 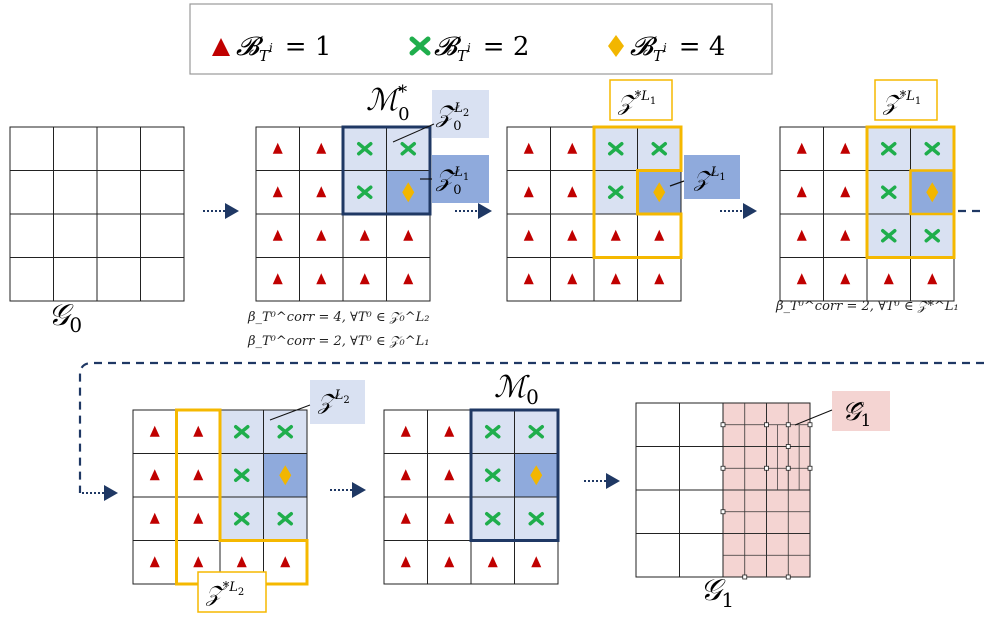 I want to click on zstar-l1-a-box, so click(x=641, y=100).